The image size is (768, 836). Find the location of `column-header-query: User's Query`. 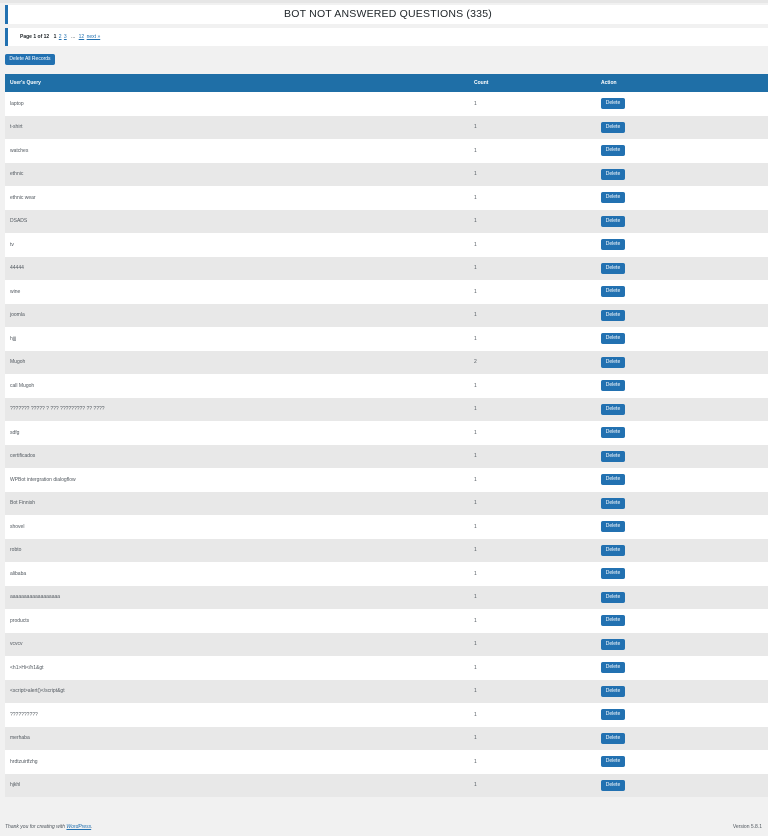

column-header-query: User's Query is located at coordinates (25, 83).